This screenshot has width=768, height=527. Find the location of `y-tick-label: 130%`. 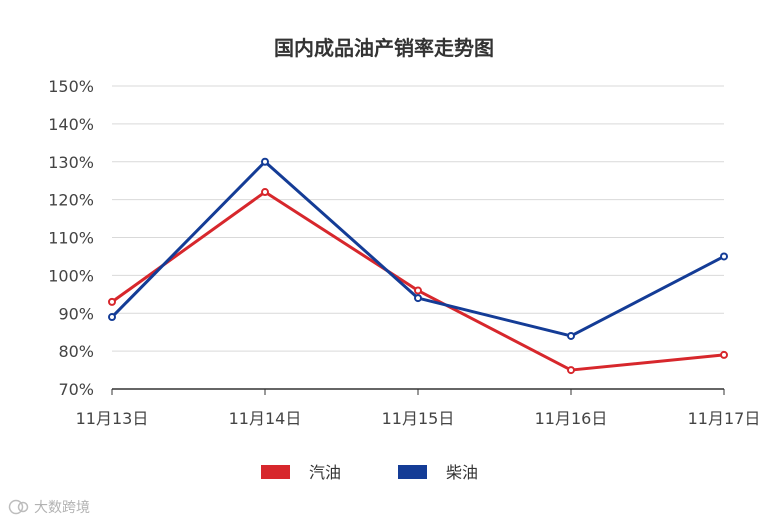

y-tick-label: 130% is located at coordinates (71, 162).